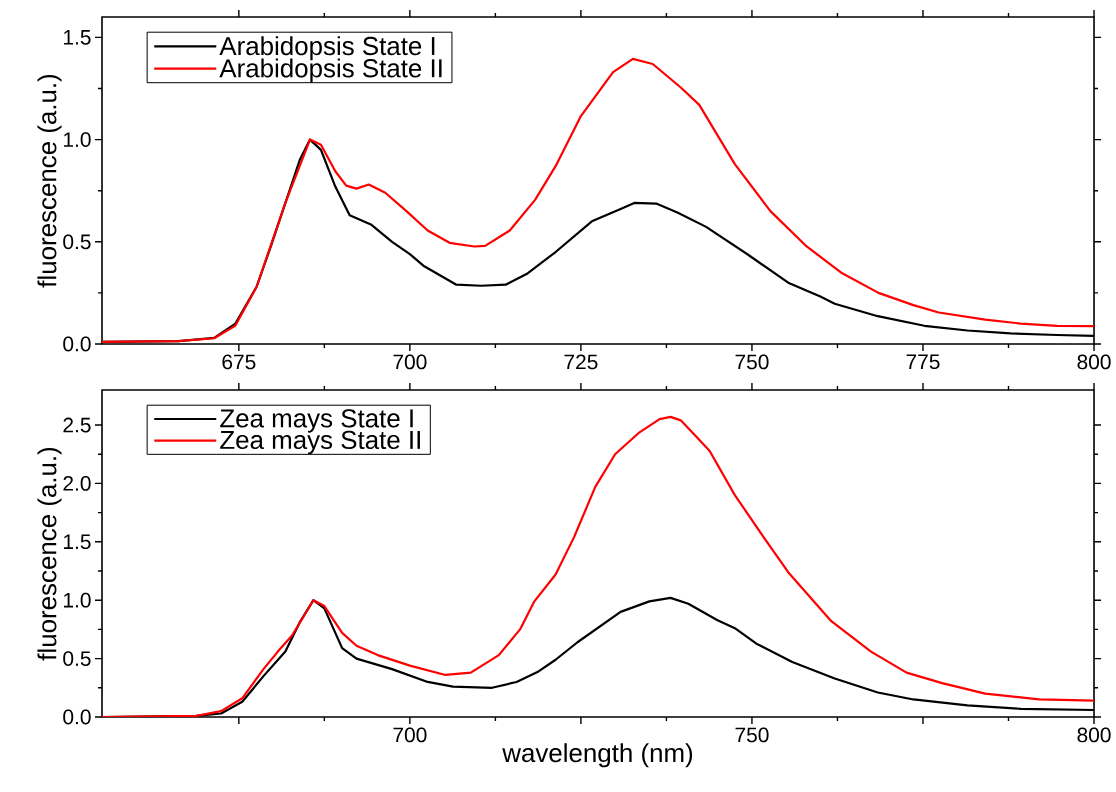 The height and width of the screenshot is (792, 1116). Describe the element at coordinates (923, 362) in the screenshot. I see `x-tick-label: 775` at that location.